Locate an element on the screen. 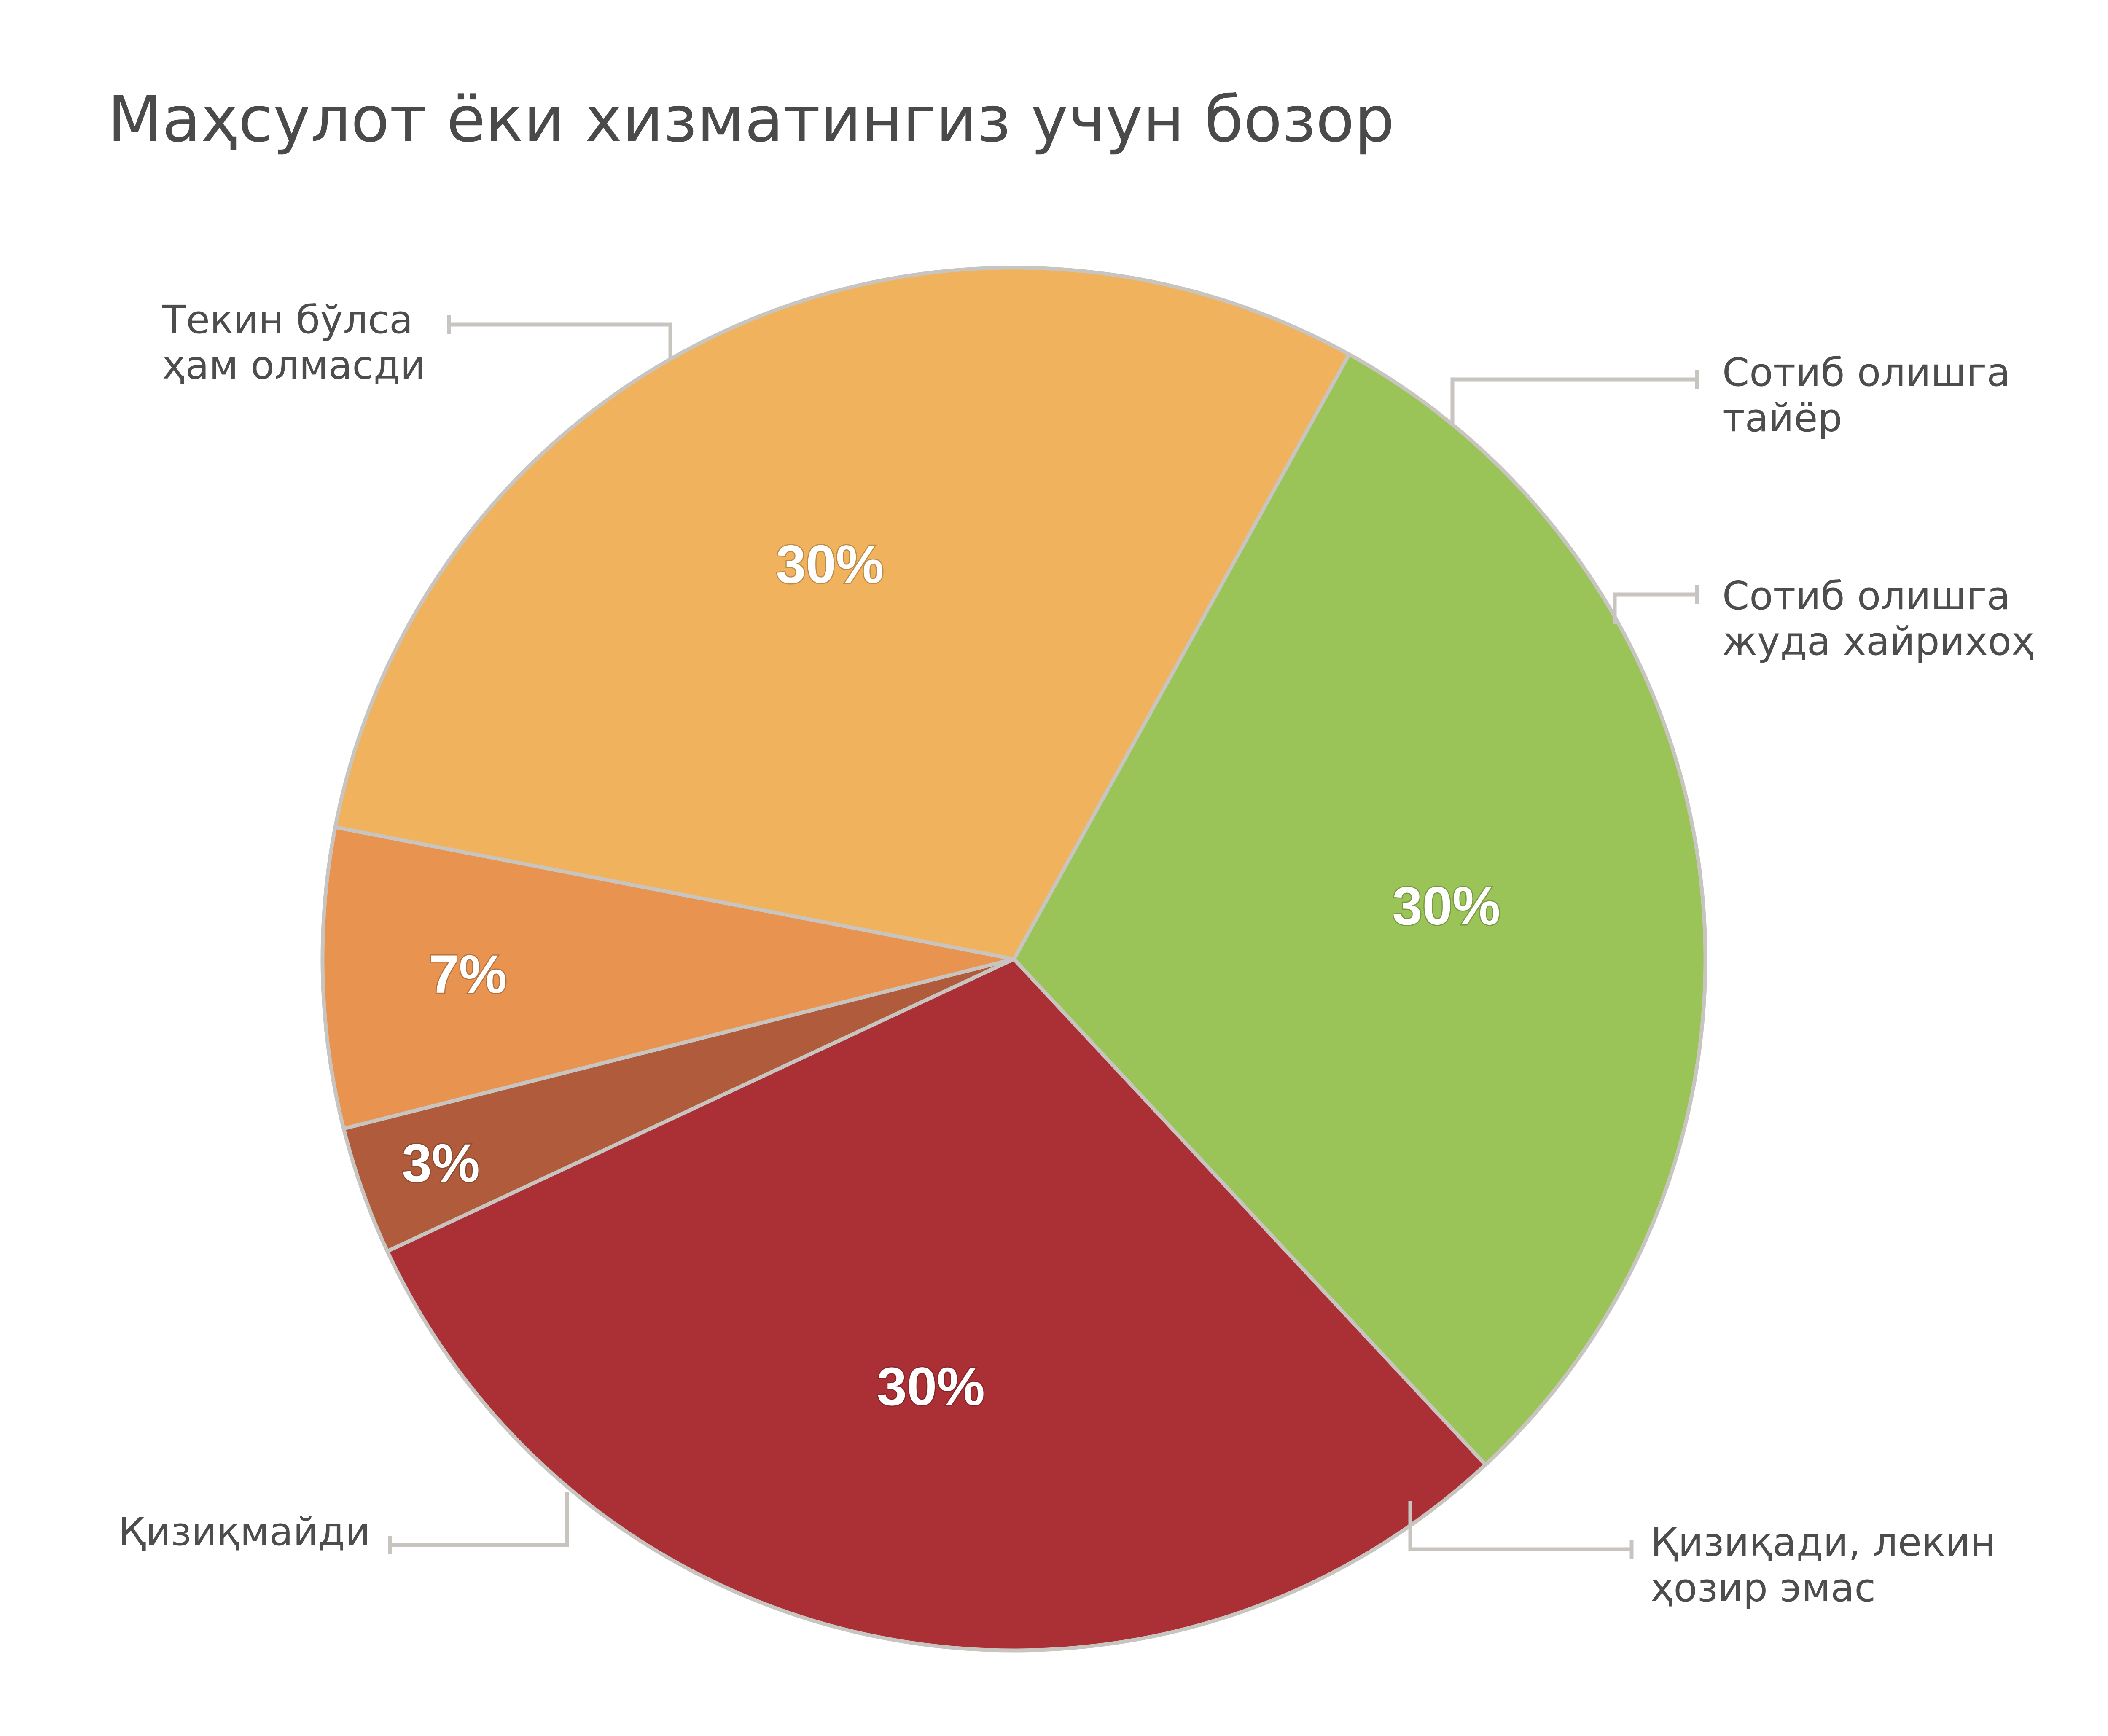 The image size is (2108, 1736). slice-category-label-0: Текин бўлса ҳам олмасди is located at coordinates (293, 342).